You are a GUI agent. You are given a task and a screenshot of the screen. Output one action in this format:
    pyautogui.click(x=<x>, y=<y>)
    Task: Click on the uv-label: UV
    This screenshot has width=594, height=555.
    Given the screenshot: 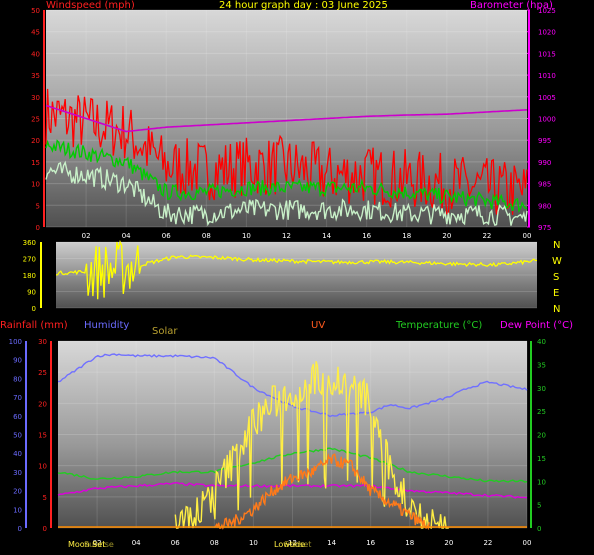 What is the action you would take?
    pyautogui.click(x=318, y=325)
    